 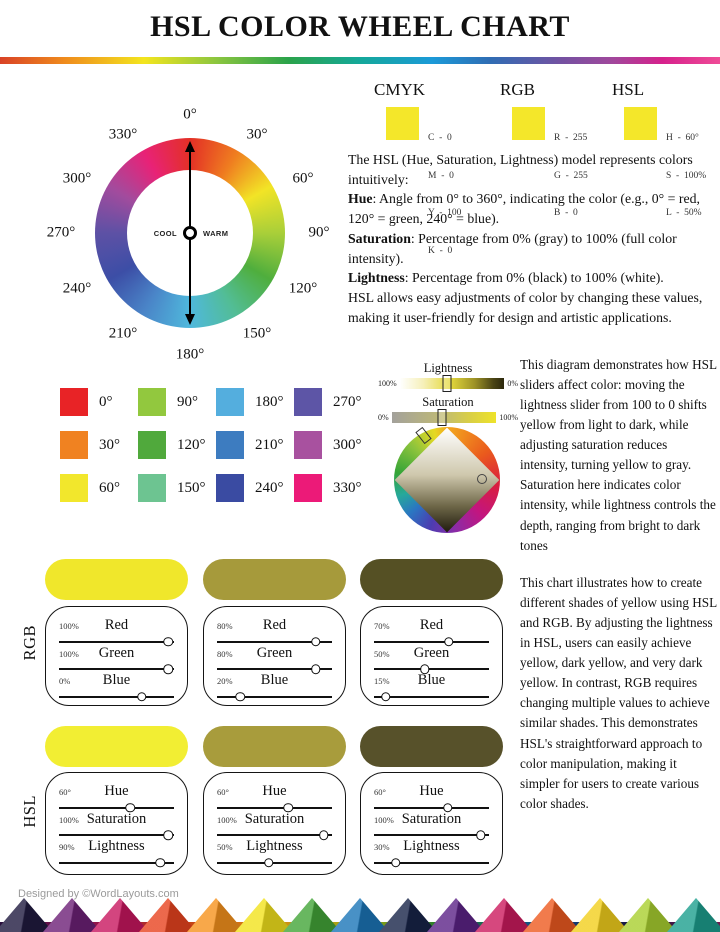 I want to click on swatch-degree-label: 120°, so click(x=191, y=444).